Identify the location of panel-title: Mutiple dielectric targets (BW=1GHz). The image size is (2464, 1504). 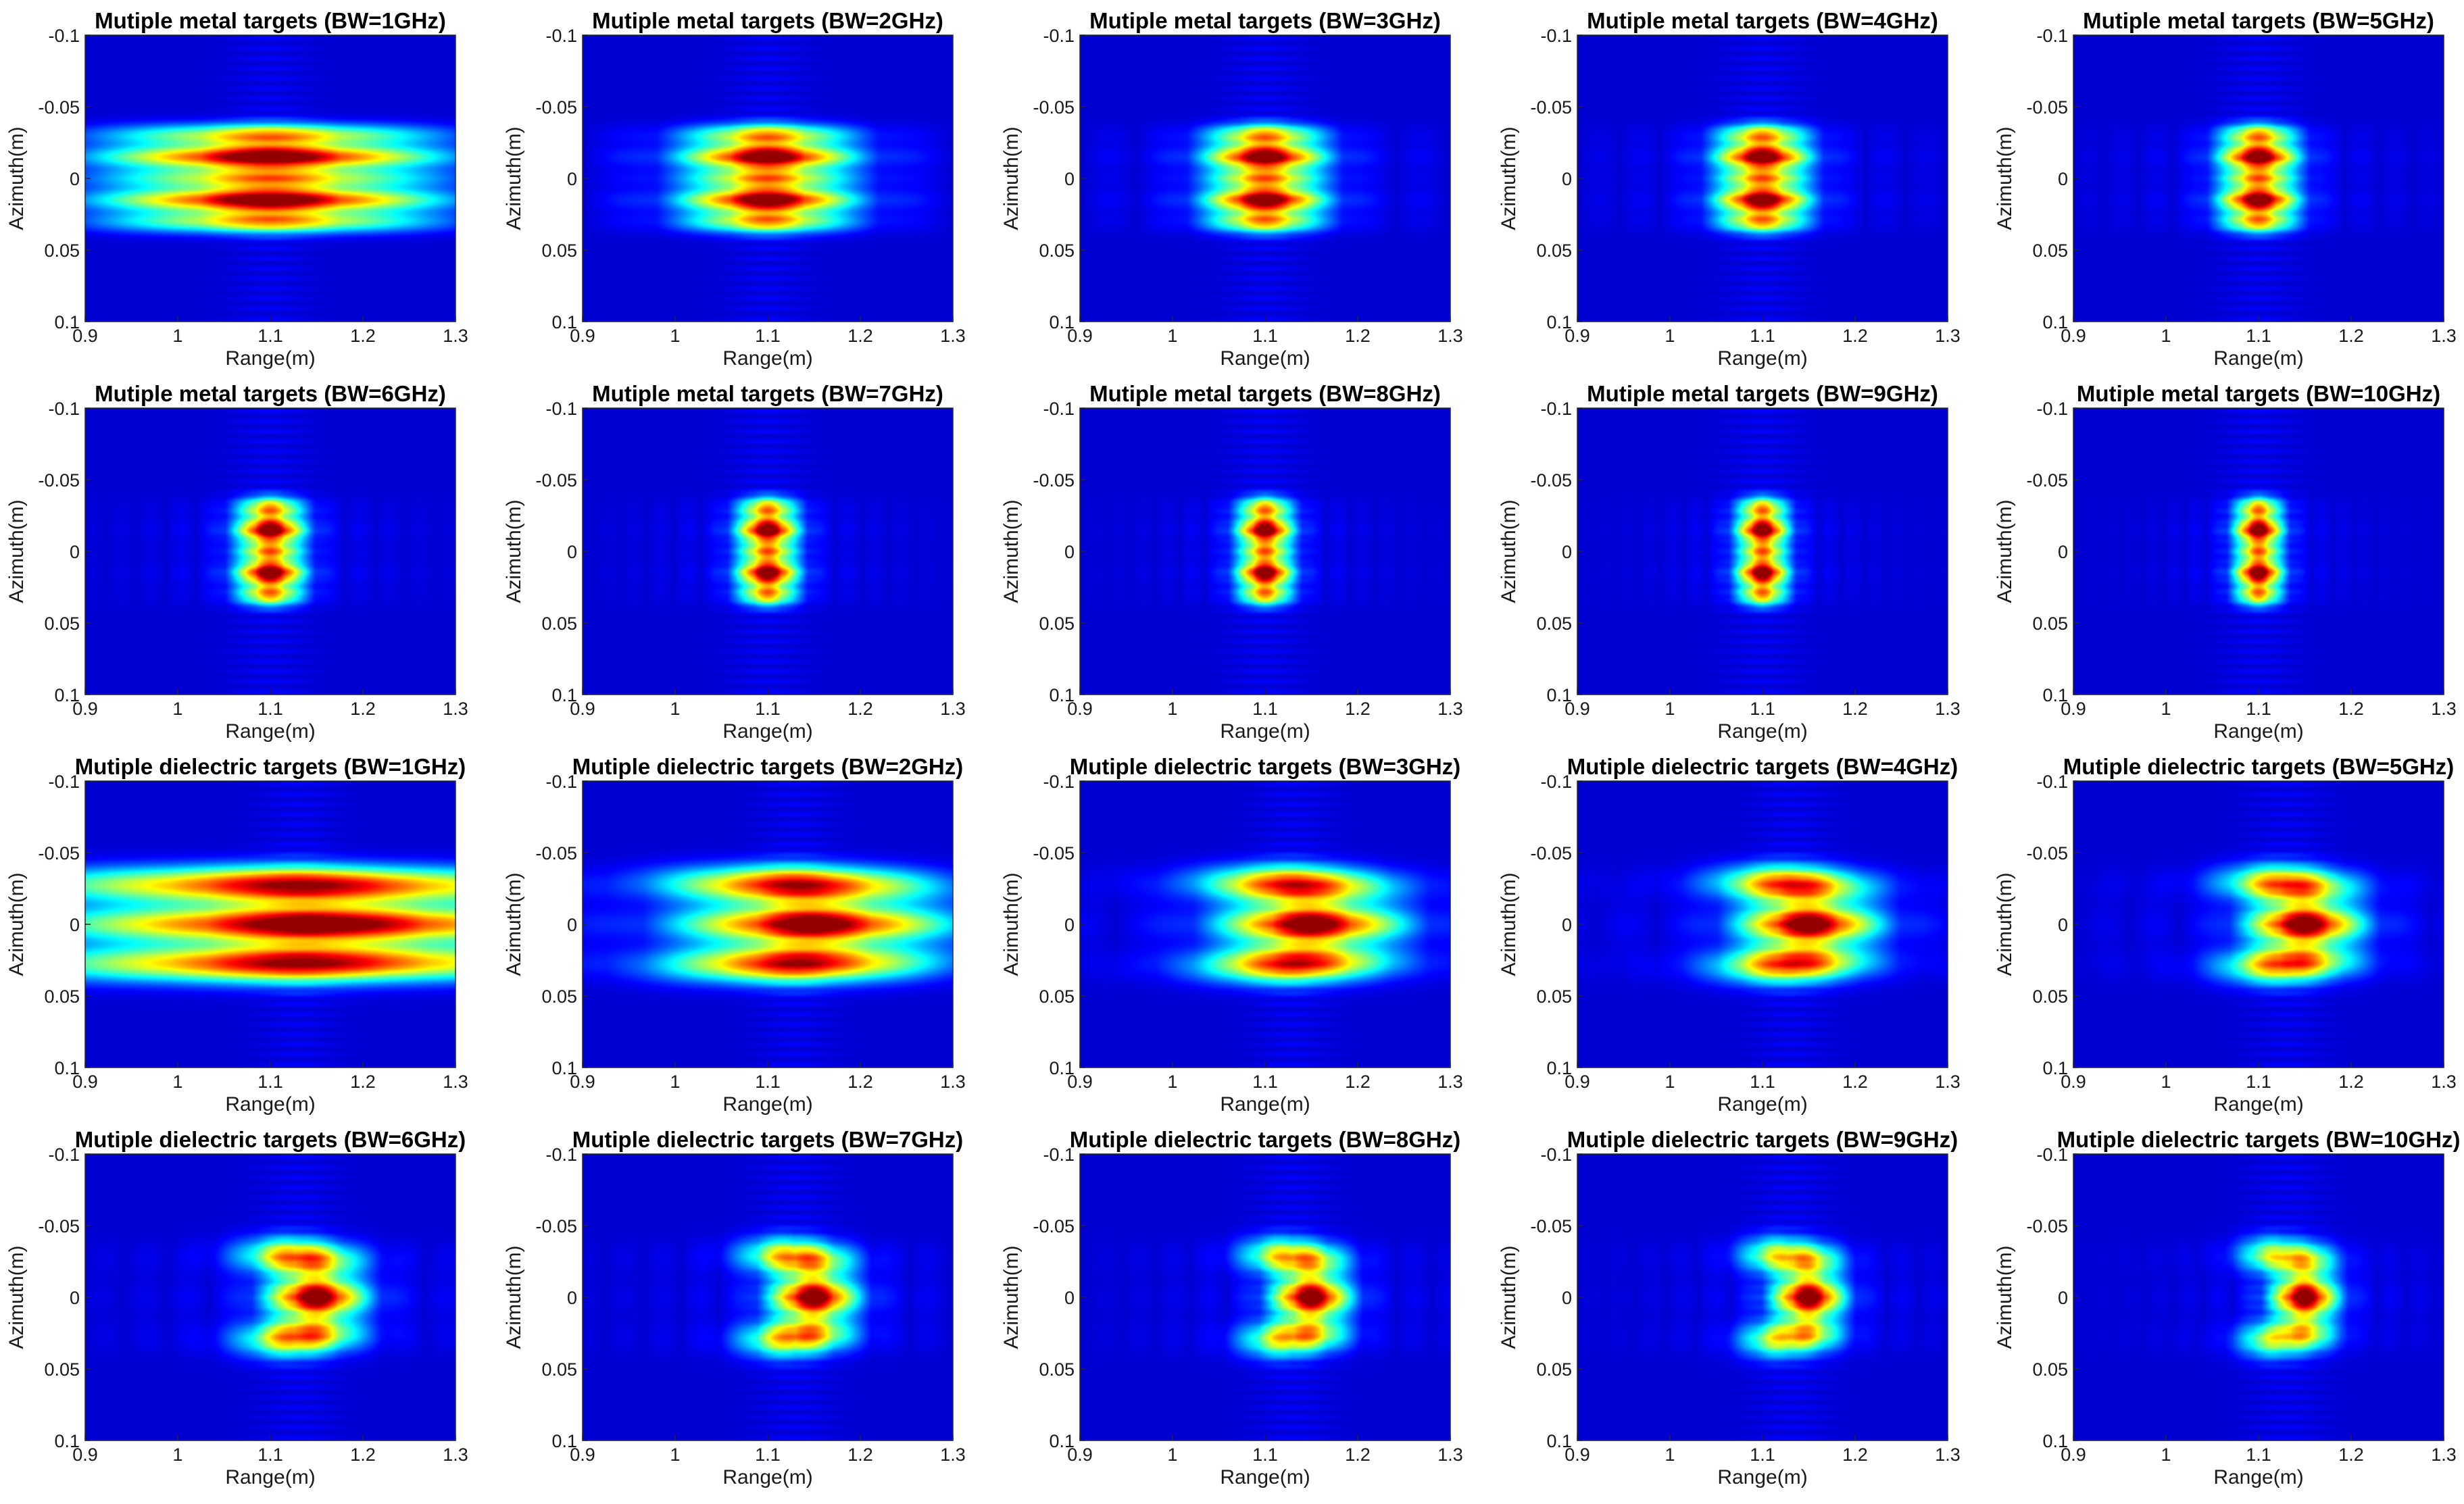
(270, 766).